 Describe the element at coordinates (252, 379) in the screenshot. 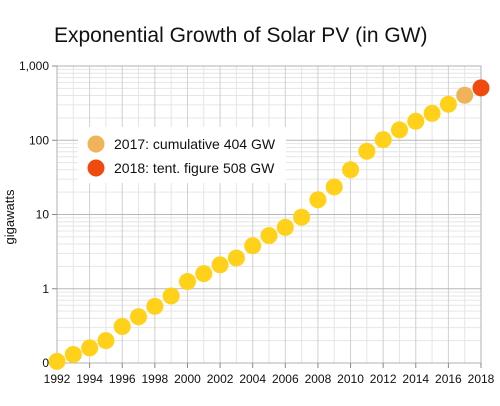

I see `x-tick-label: 2004` at that location.